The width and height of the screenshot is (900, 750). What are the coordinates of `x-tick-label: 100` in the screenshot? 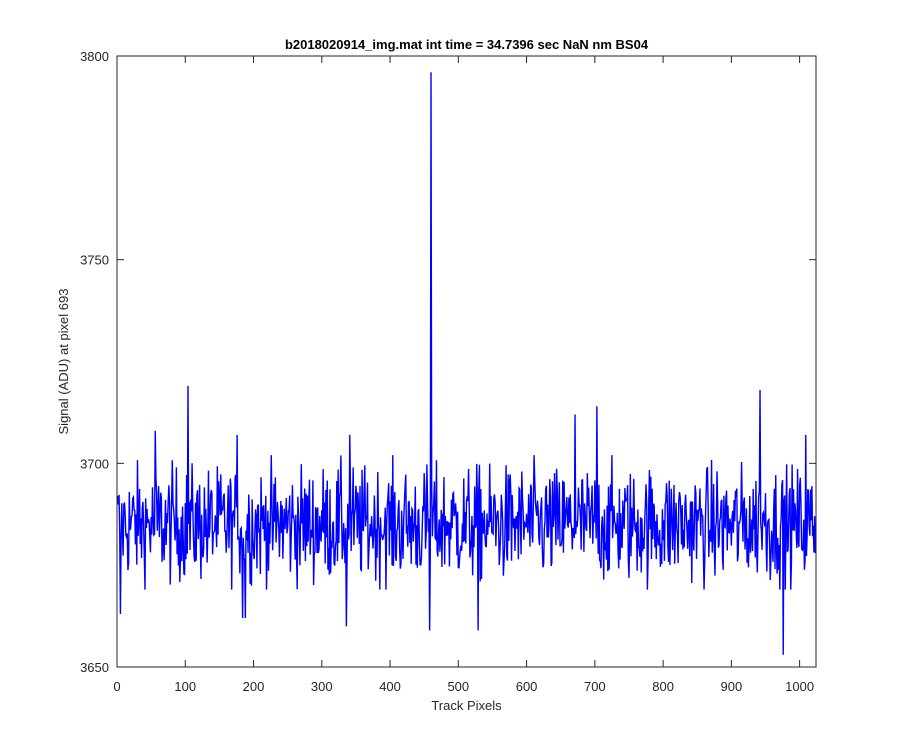 It's located at (185, 686).